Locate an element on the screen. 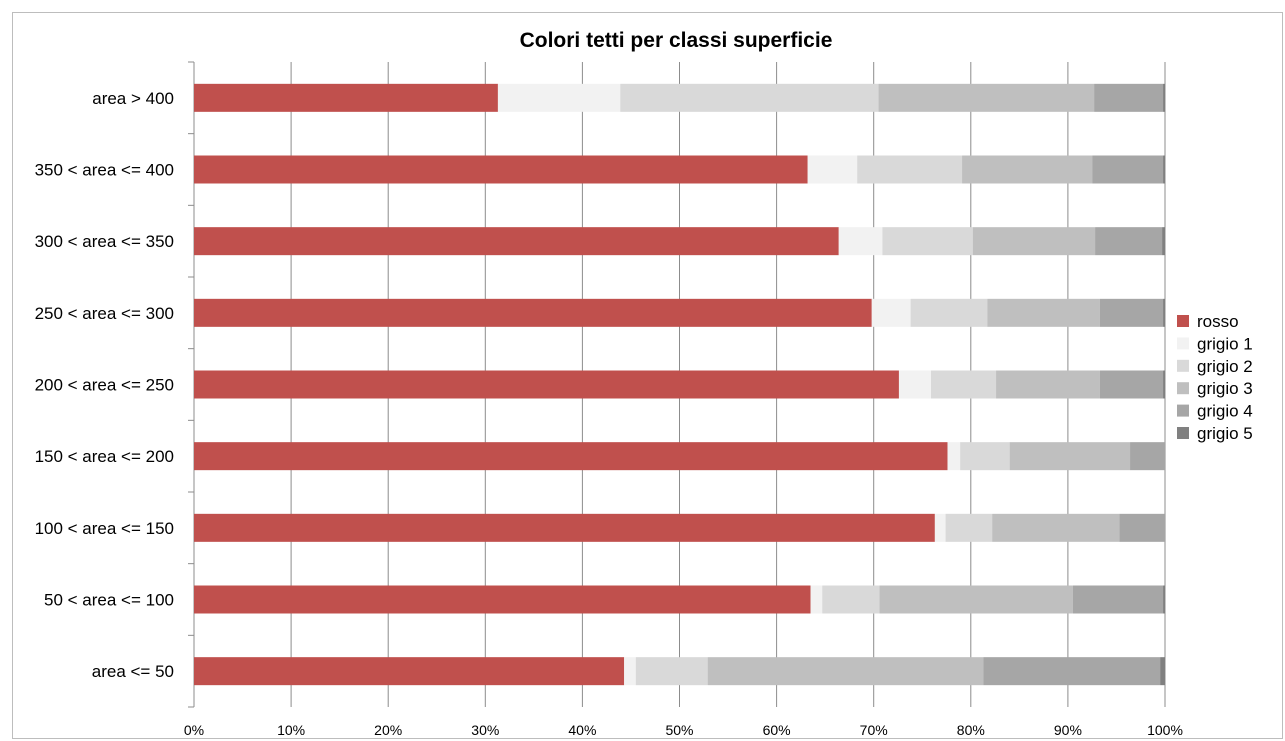 The height and width of the screenshot is (741, 1285). category-label: 50 < area <= 100 is located at coordinates (109, 600).